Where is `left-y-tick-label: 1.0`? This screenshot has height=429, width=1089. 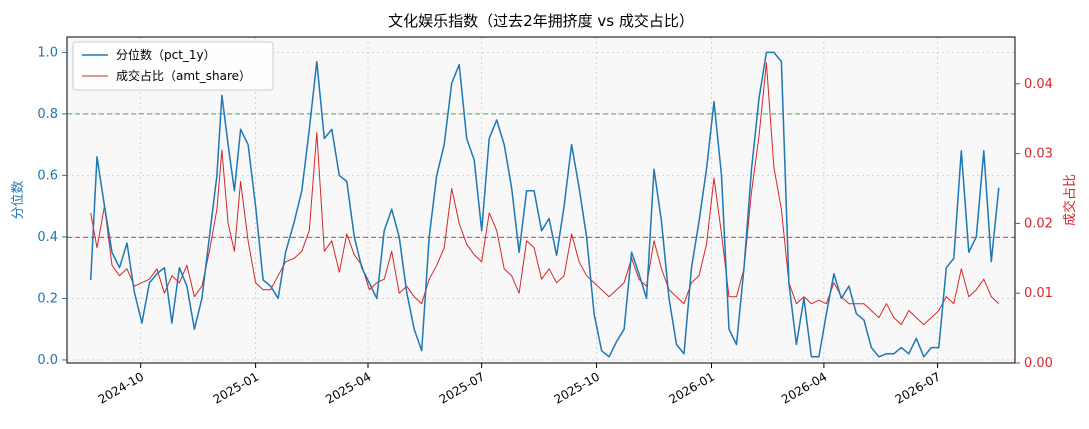
left-y-tick-label: 1.0 is located at coordinates (47, 52).